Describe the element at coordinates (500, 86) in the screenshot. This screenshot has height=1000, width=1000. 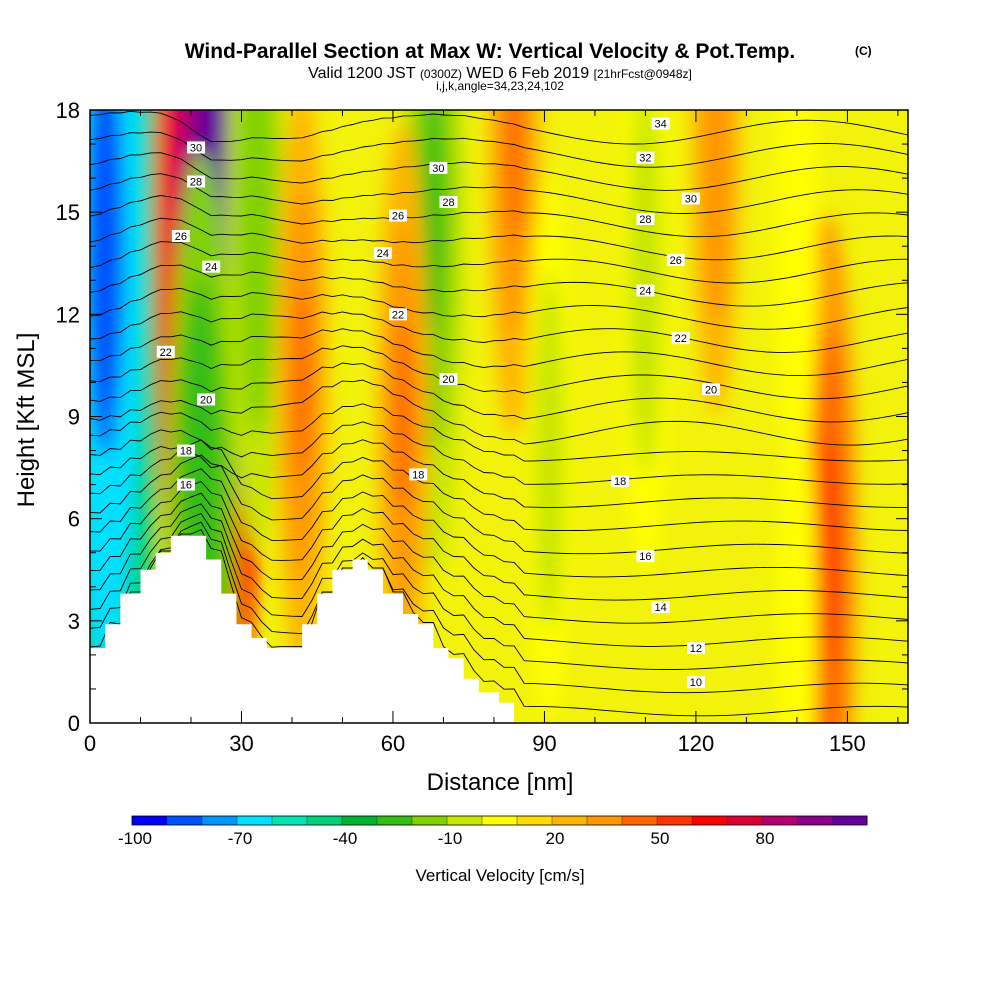
I see `section-indices: i,j,k,angle=34,23,24,102` at that location.